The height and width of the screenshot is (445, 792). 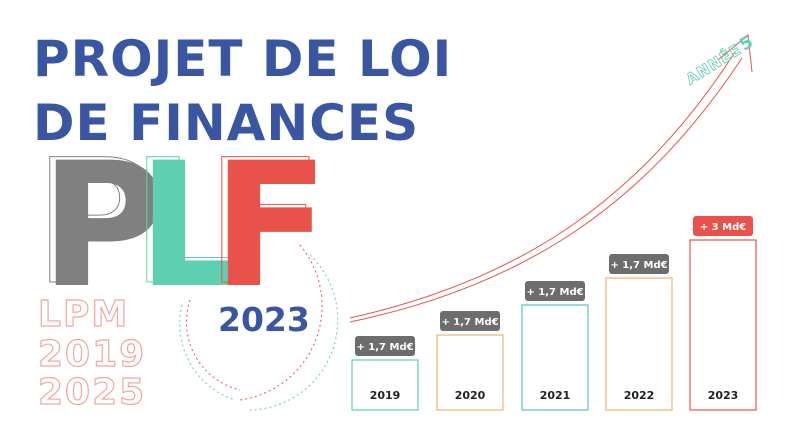 What do you see at coordinates (192, 225) in the screenshot?
I see `letter: L` at bounding box center [192, 225].